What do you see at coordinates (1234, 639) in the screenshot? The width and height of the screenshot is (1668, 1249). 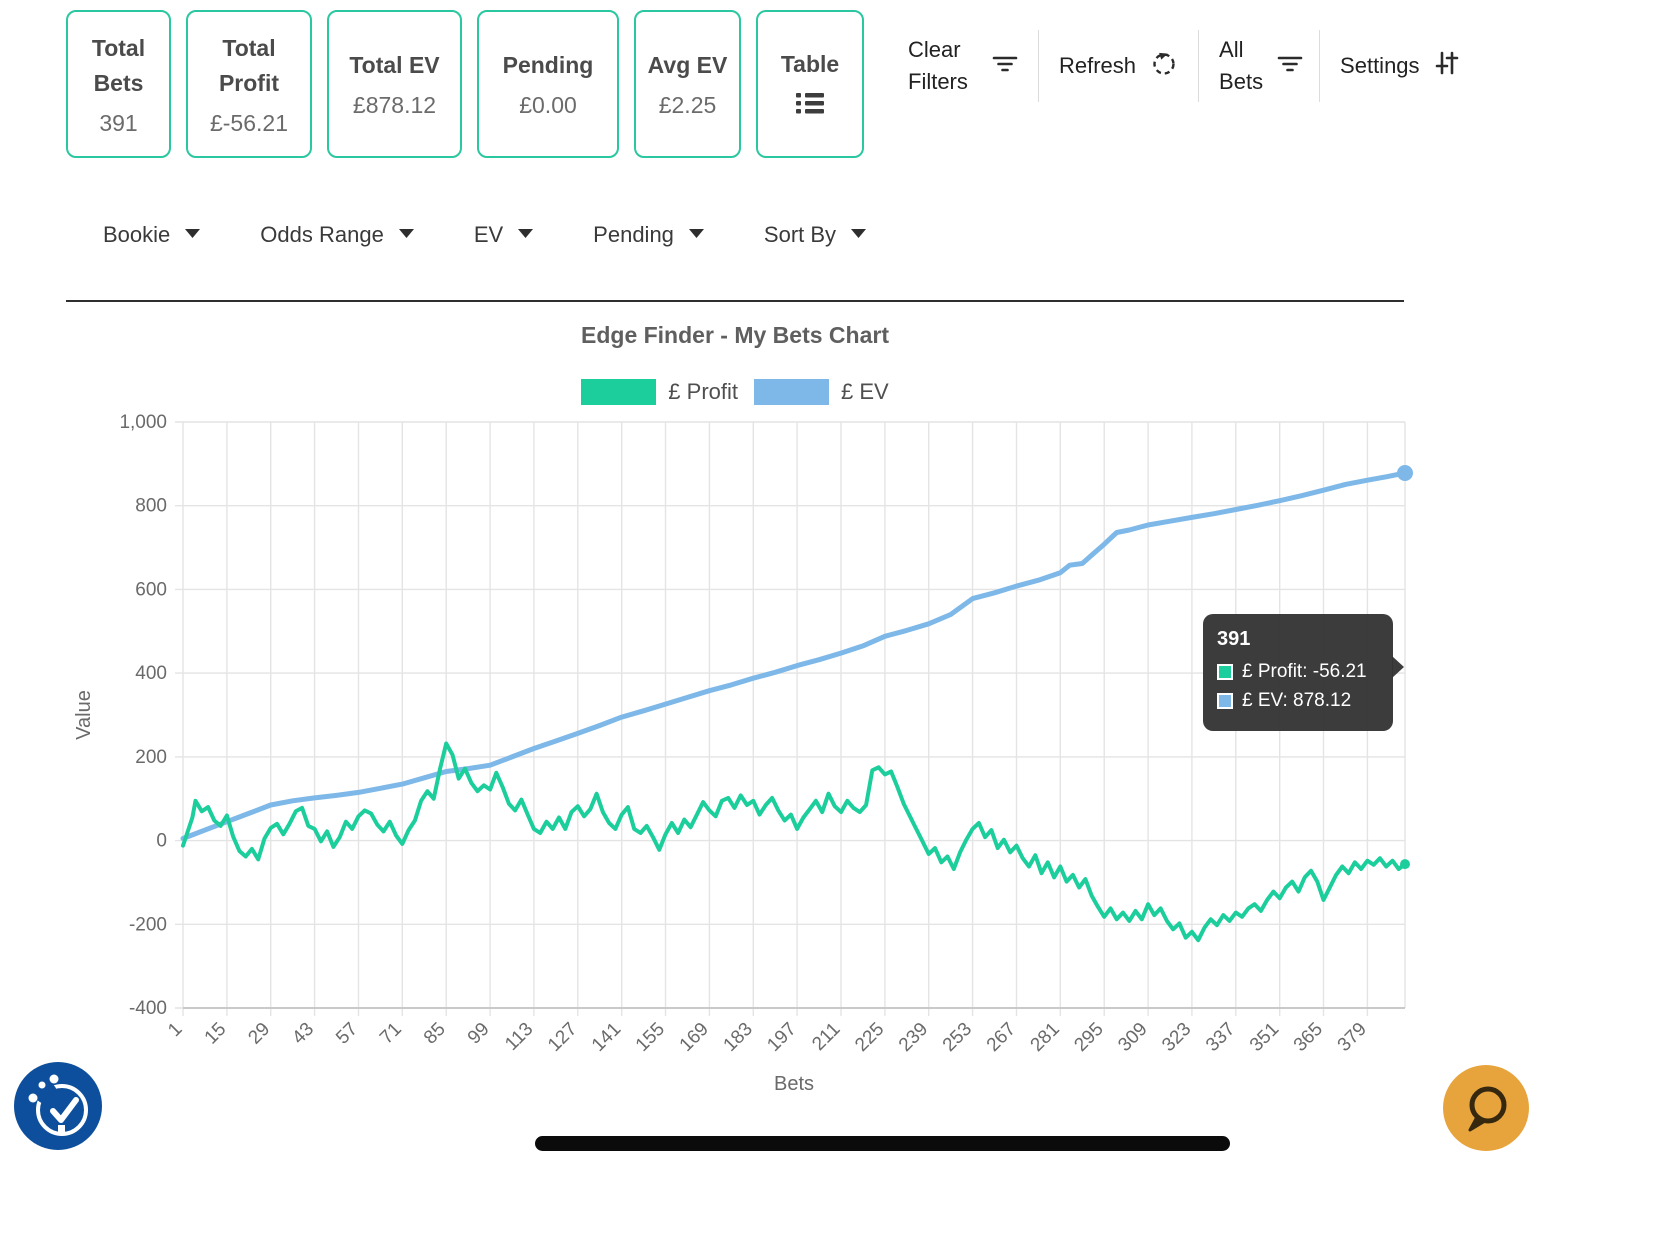 I see `tooltip-title: 391` at bounding box center [1234, 639].